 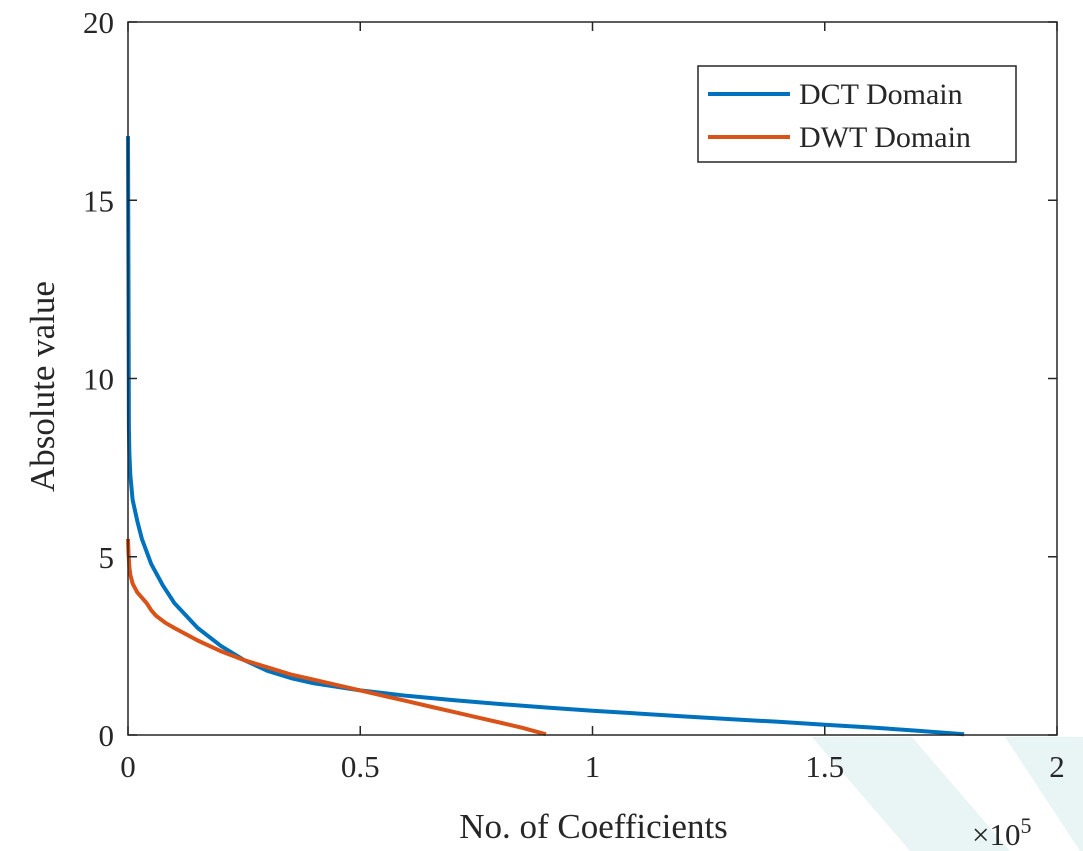 I want to click on x-axis-label: No. of Coefficients, so click(x=593, y=826).